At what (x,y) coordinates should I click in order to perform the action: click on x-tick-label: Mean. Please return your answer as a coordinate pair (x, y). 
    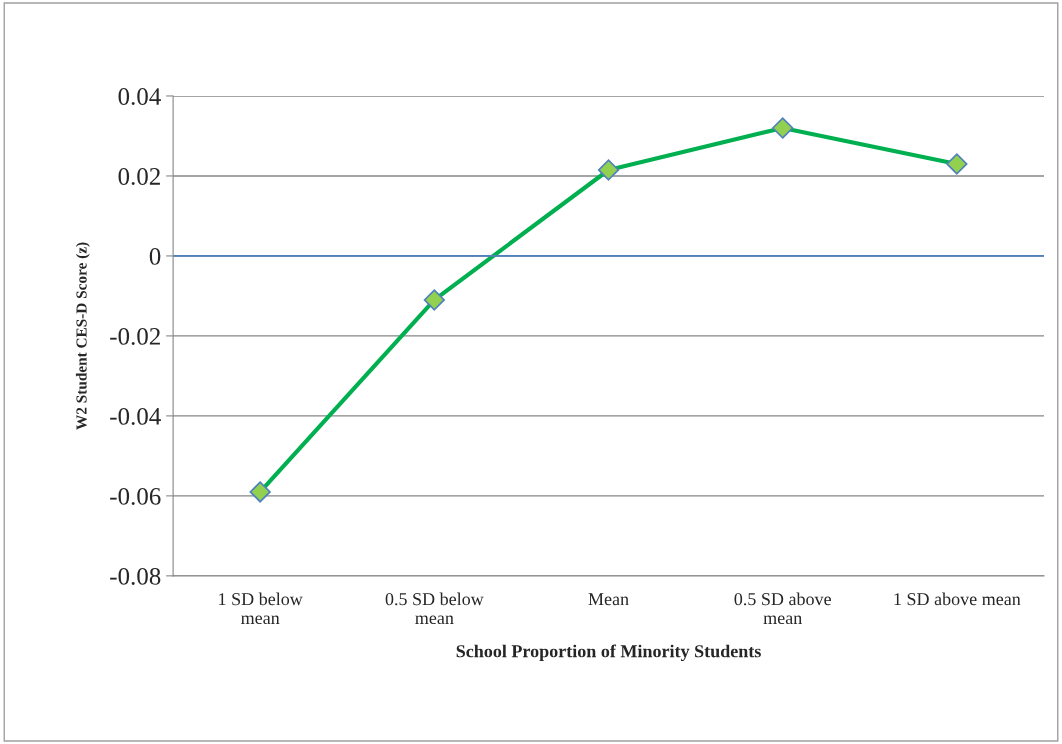
    Looking at the image, I should click on (608, 599).